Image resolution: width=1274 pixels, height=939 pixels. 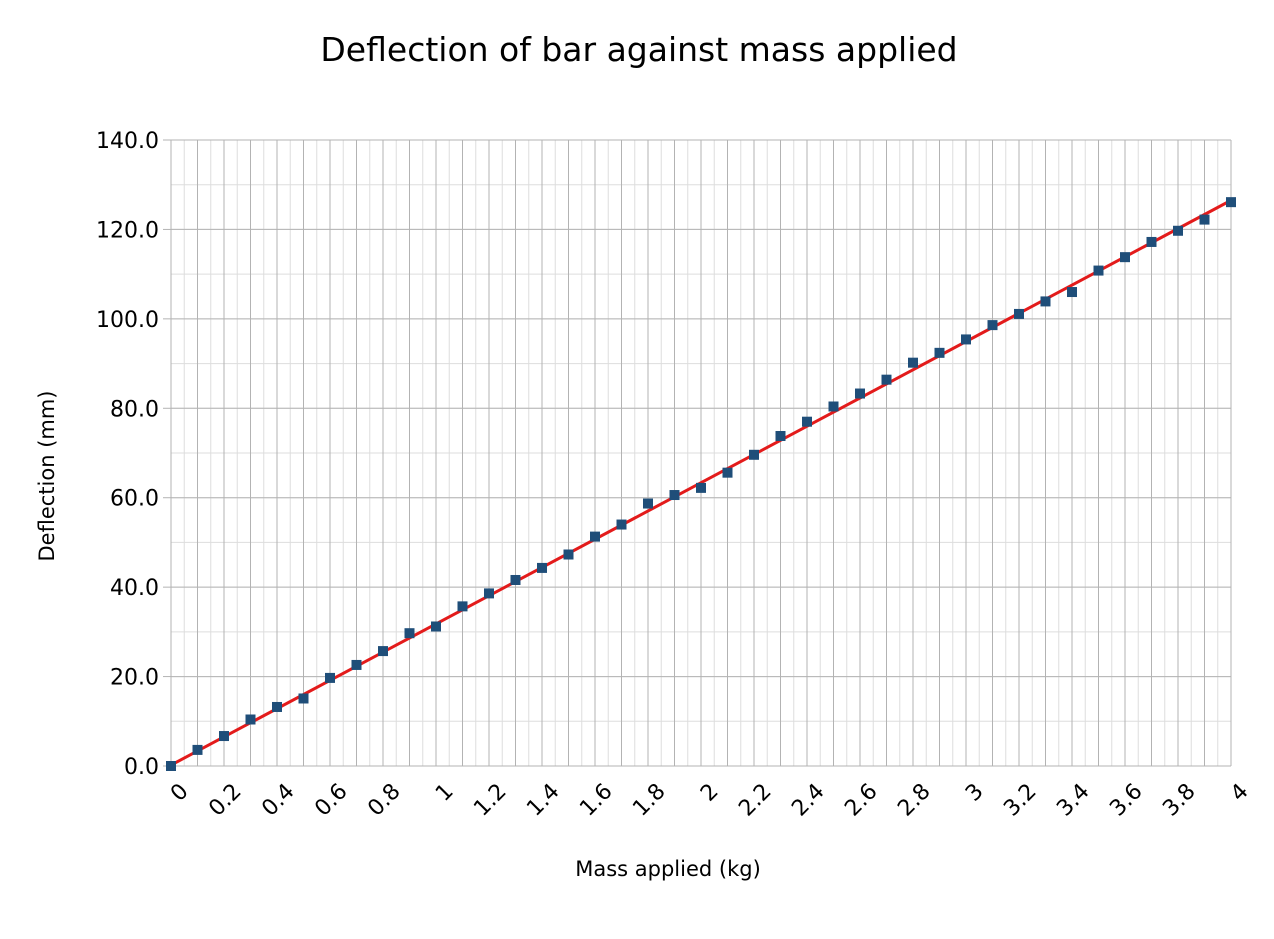 I want to click on y-tick-label: 140.0, so click(x=127, y=141).